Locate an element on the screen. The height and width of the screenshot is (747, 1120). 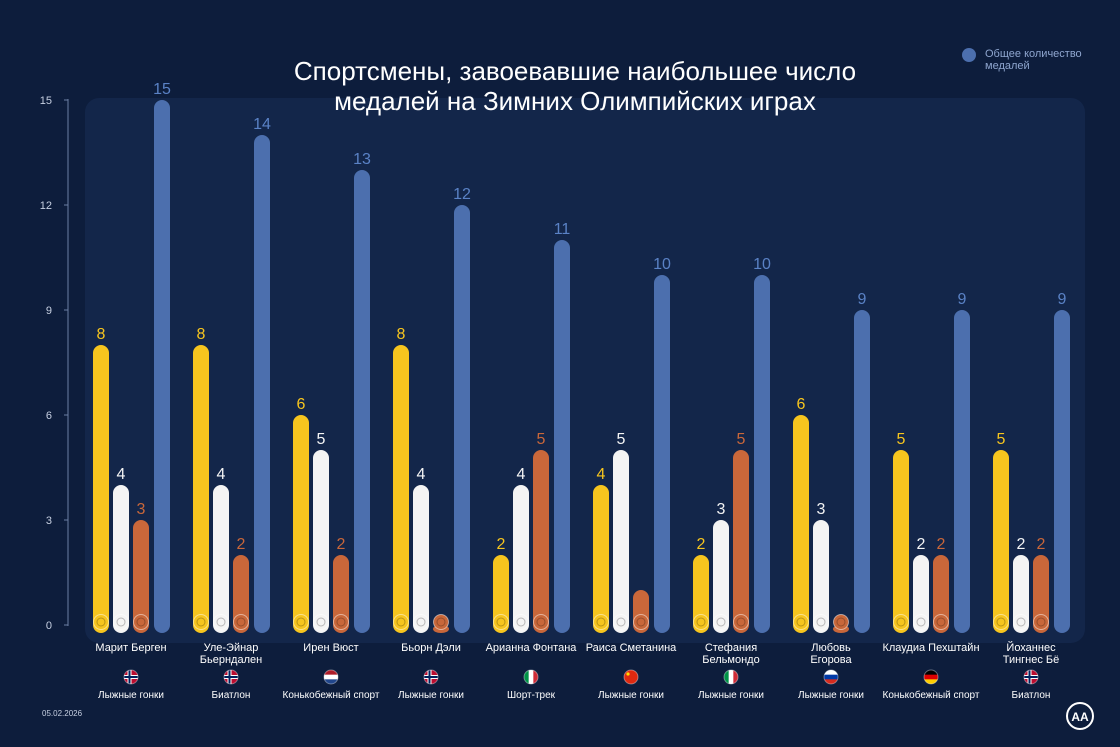
value-label: 13 is located at coordinates (362, 159).